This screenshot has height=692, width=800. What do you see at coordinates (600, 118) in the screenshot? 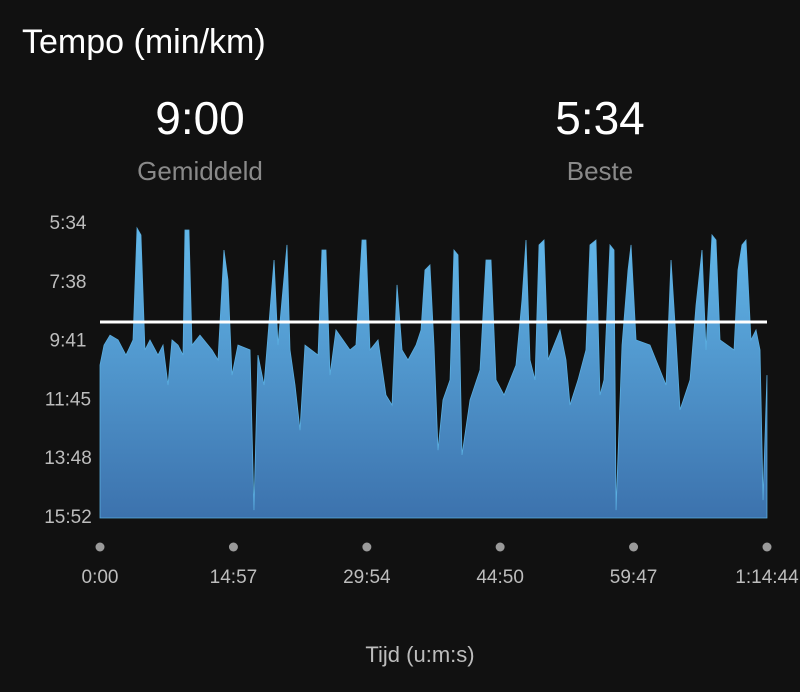
I see `best-value: 5:34` at bounding box center [600, 118].